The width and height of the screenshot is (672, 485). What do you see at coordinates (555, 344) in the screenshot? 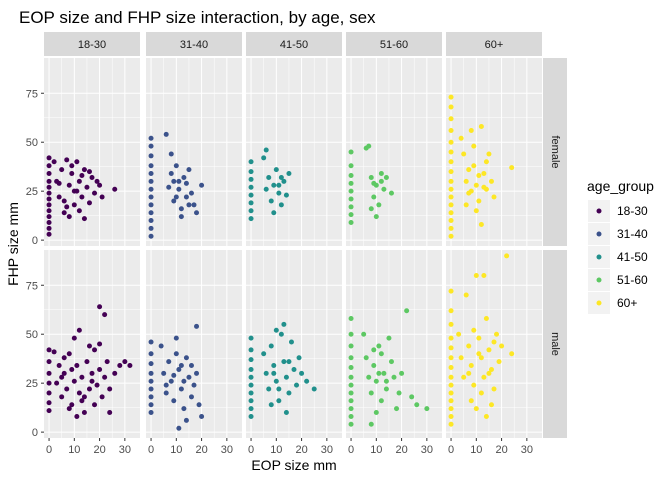
I see `facet-strip-label: male` at bounding box center [555, 344].